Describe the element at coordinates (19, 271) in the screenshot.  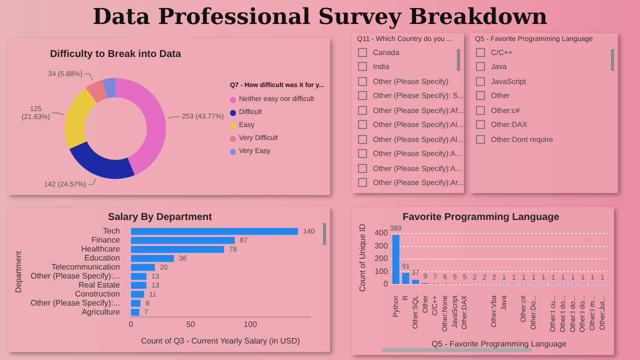
I see `y-axis-title: Department` at that location.